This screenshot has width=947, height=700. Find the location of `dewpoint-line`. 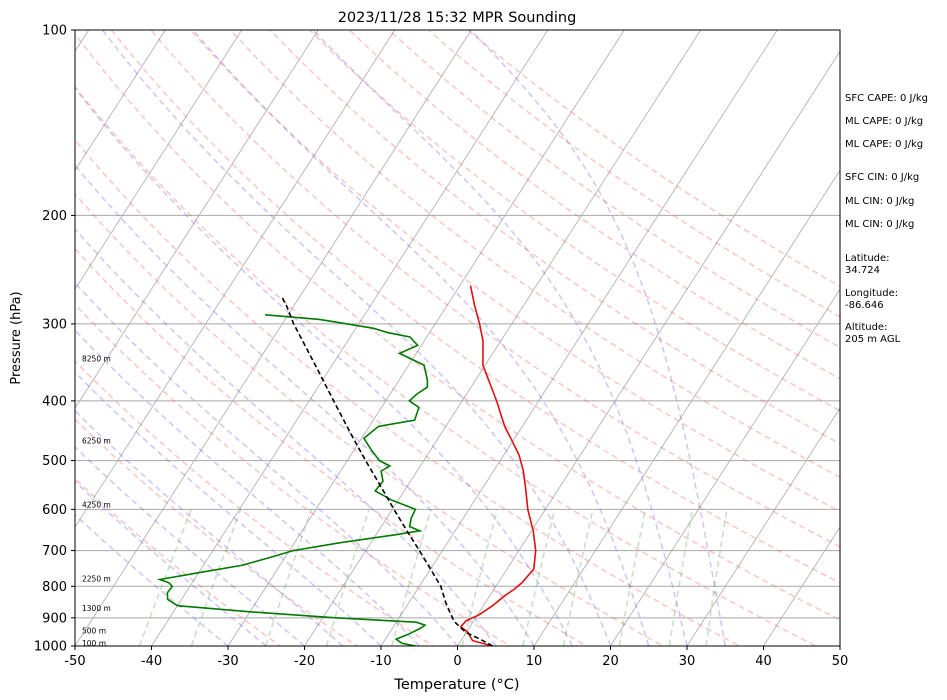

dewpoint-line is located at coordinates (292, 480).